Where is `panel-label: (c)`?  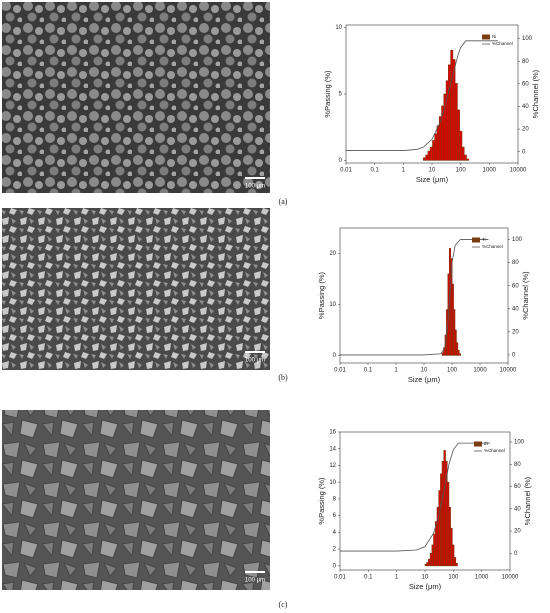
panel-label: (c) is located at coordinates (283, 604).